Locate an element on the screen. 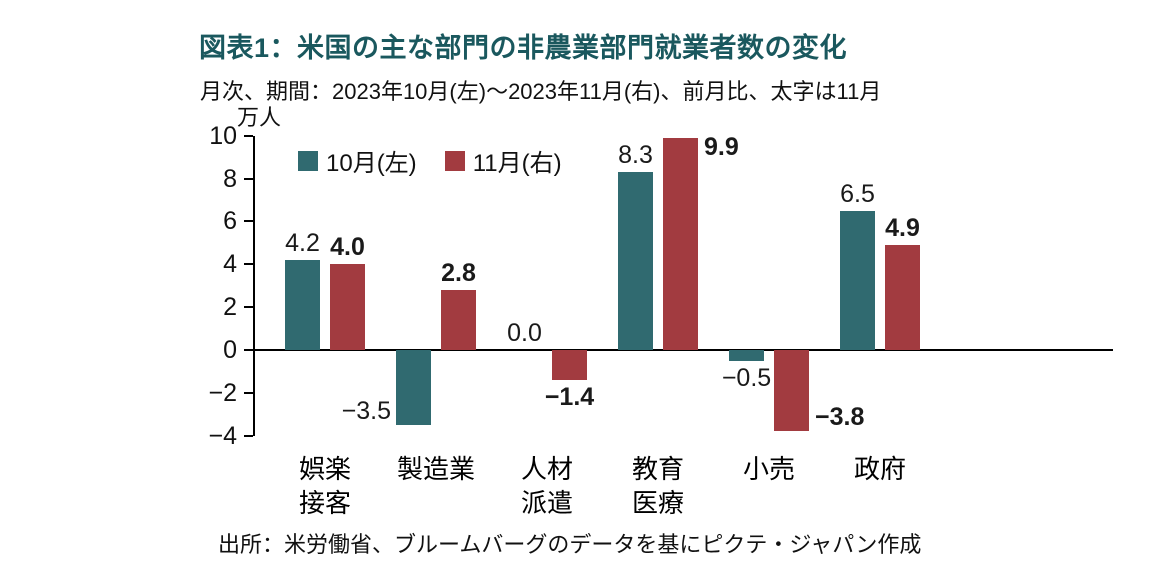 The width and height of the screenshot is (1152, 577). category-label: 教育 医療 is located at coordinates (657, 486).